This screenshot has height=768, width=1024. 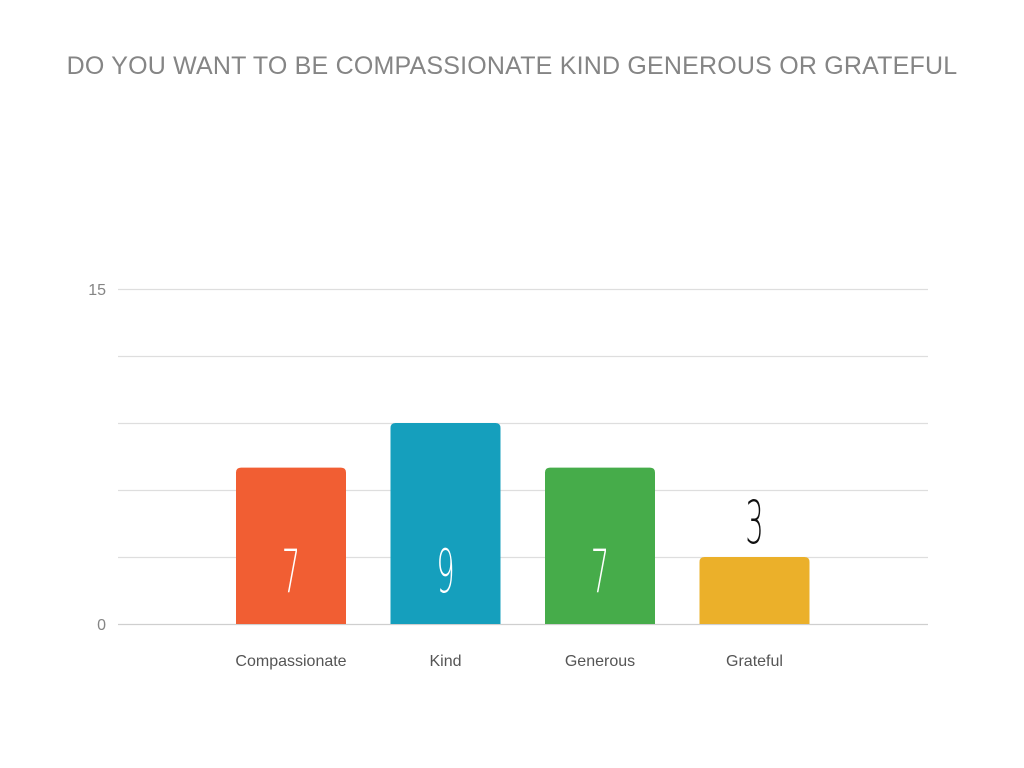 I want to click on x-tick-label: Compassionate, so click(x=290, y=661).